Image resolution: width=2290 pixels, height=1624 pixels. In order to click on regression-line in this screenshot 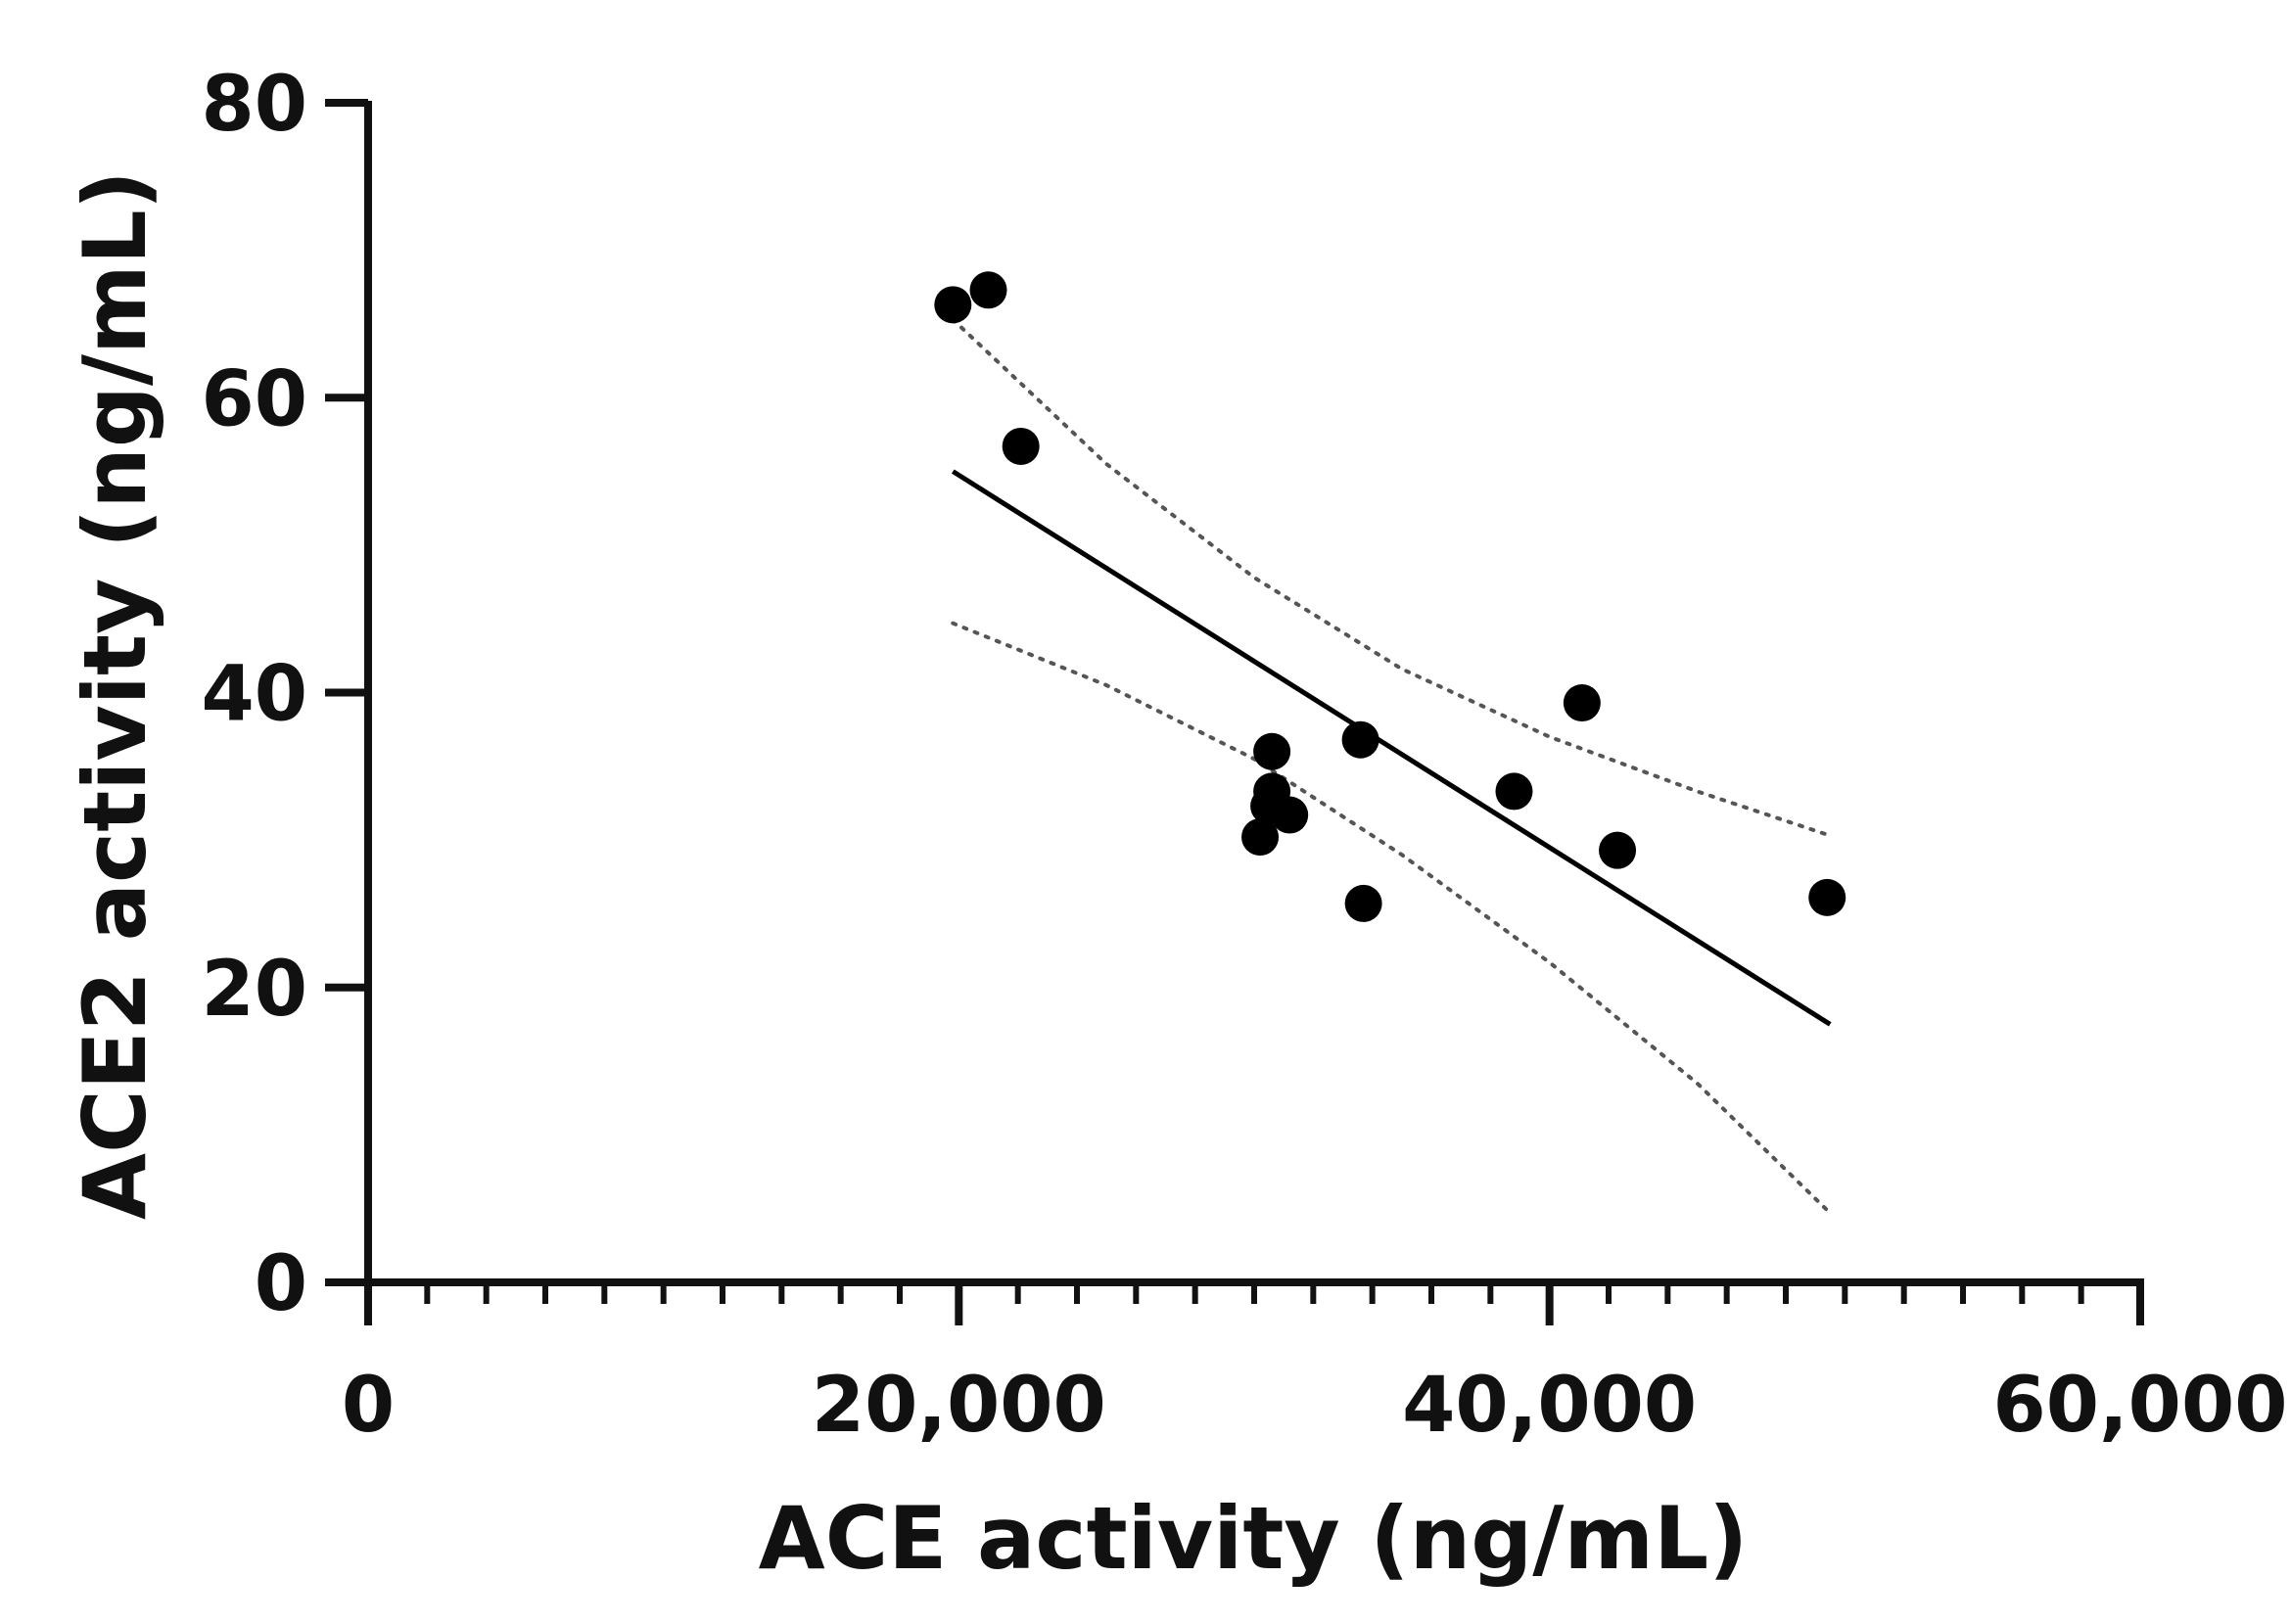, I will do `click(1391, 748)`.